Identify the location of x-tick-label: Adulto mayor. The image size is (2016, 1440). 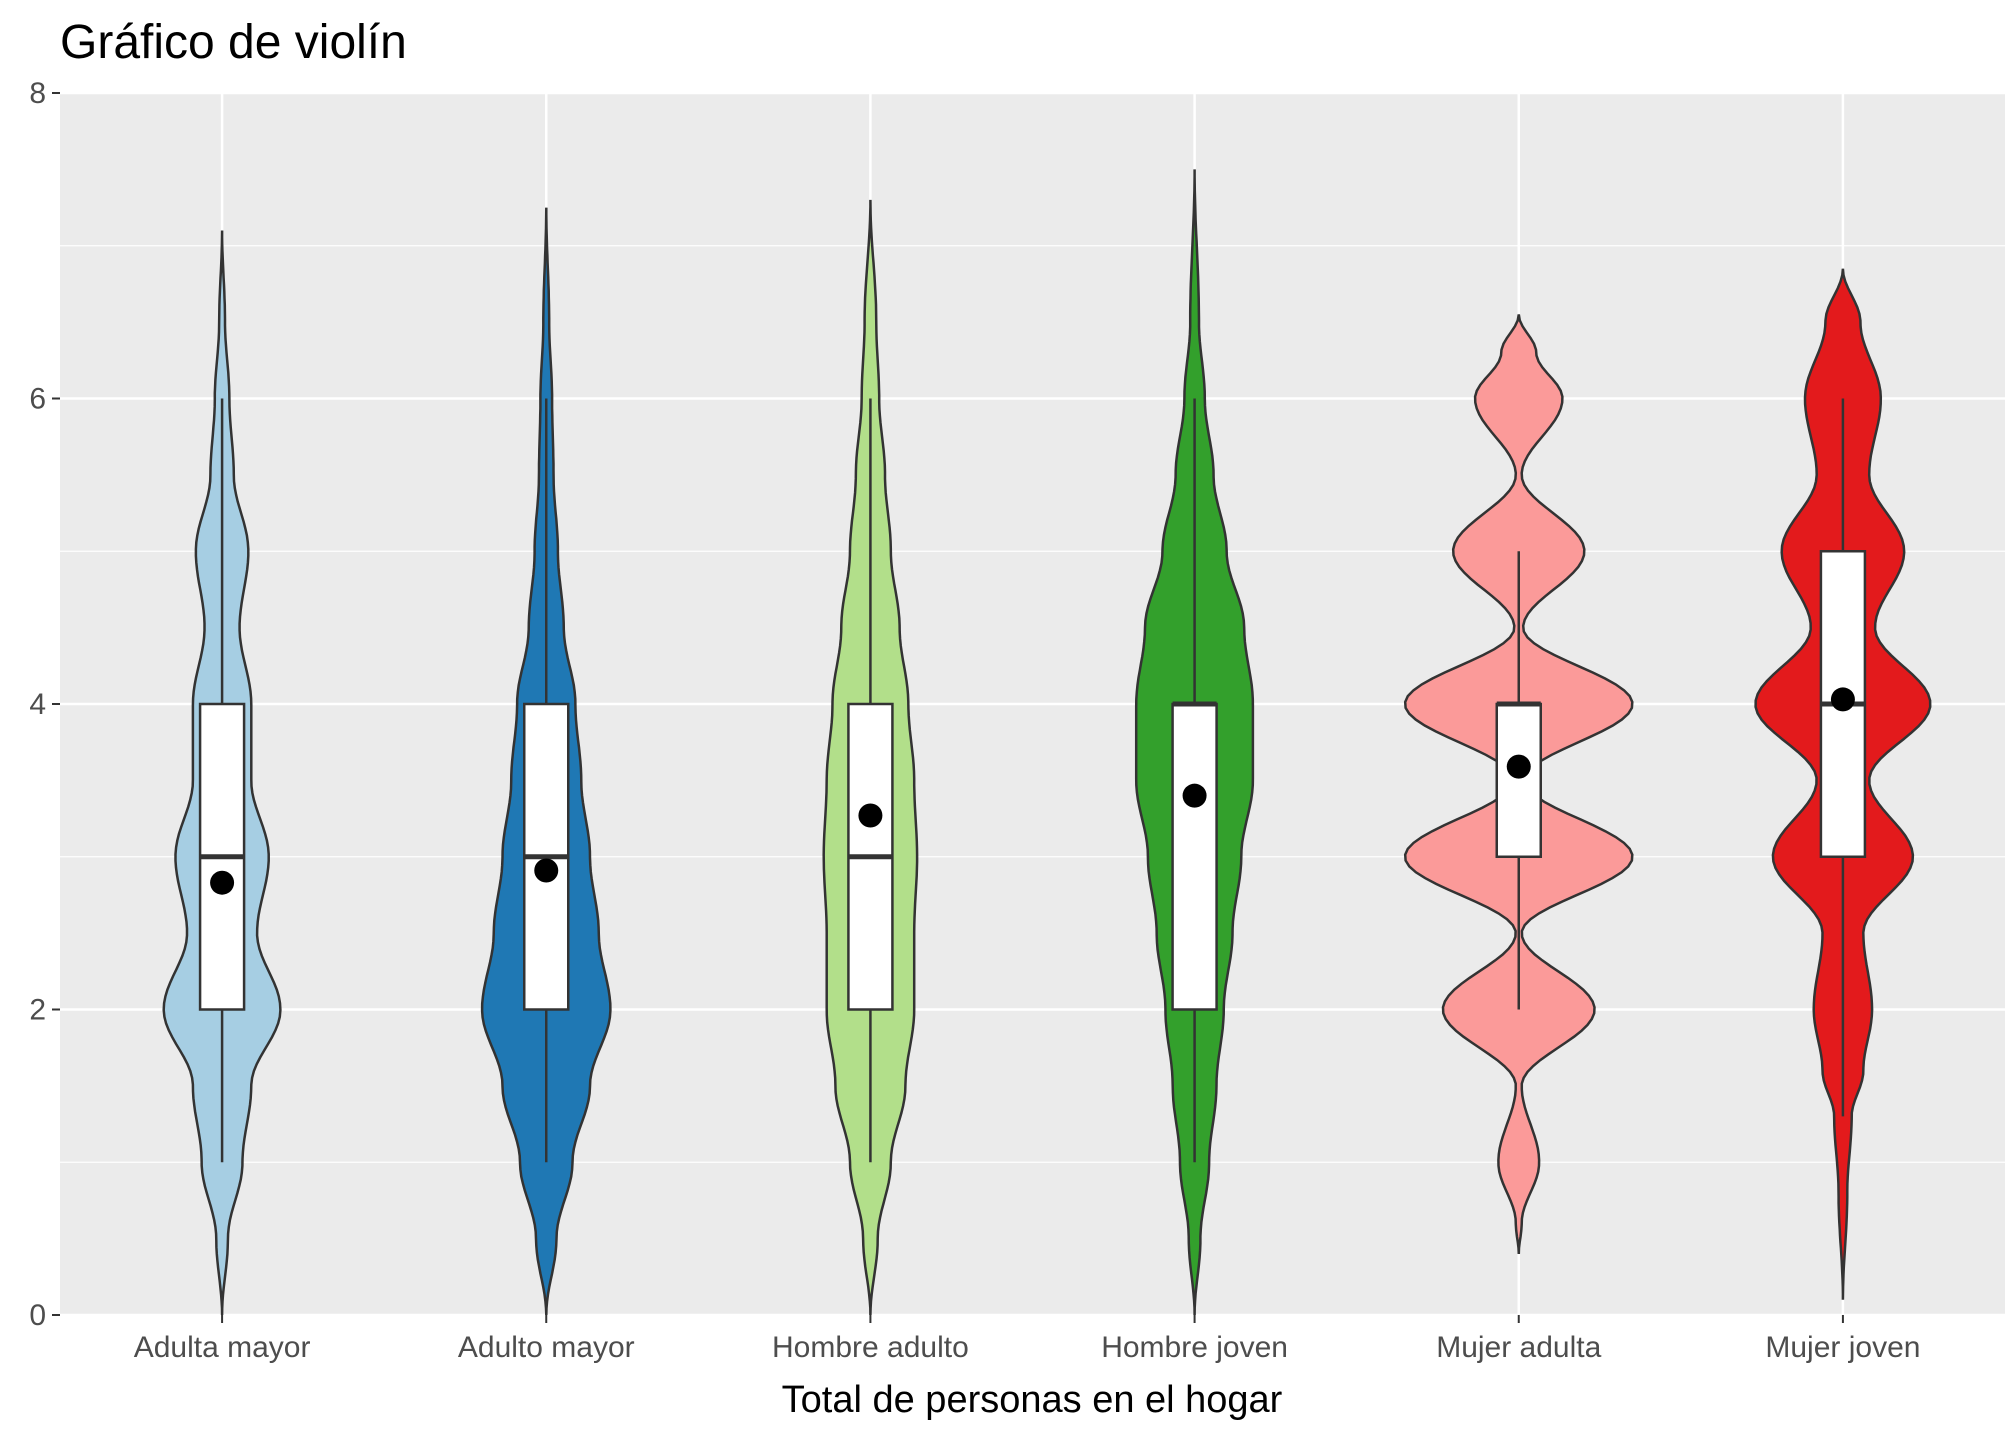
(546, 1347).